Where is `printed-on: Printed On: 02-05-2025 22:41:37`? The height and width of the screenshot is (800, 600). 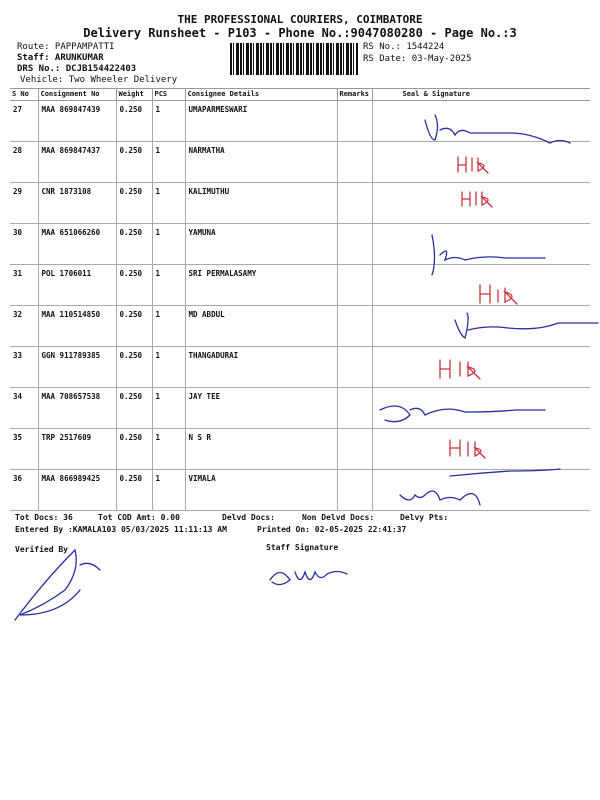
printed-on: Printed On: 02-05-2025 22:41:37 is located at coordinates (332, 529).